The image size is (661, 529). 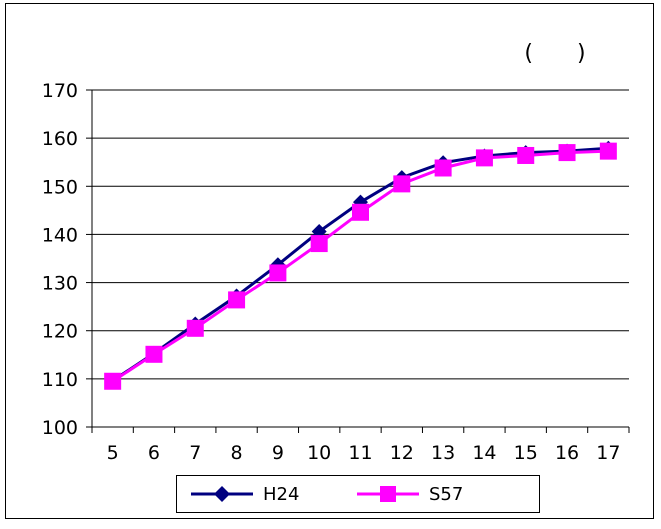 I want to click on x-tick-label: 15, so click(x=526, y=453).